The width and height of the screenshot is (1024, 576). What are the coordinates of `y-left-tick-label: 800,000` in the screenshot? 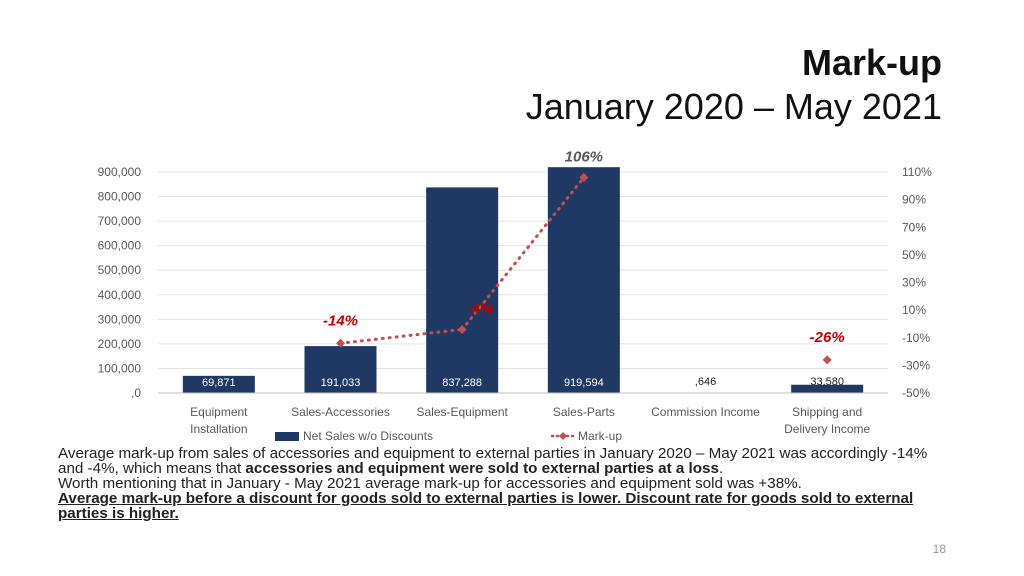 It's located at (120, 197).